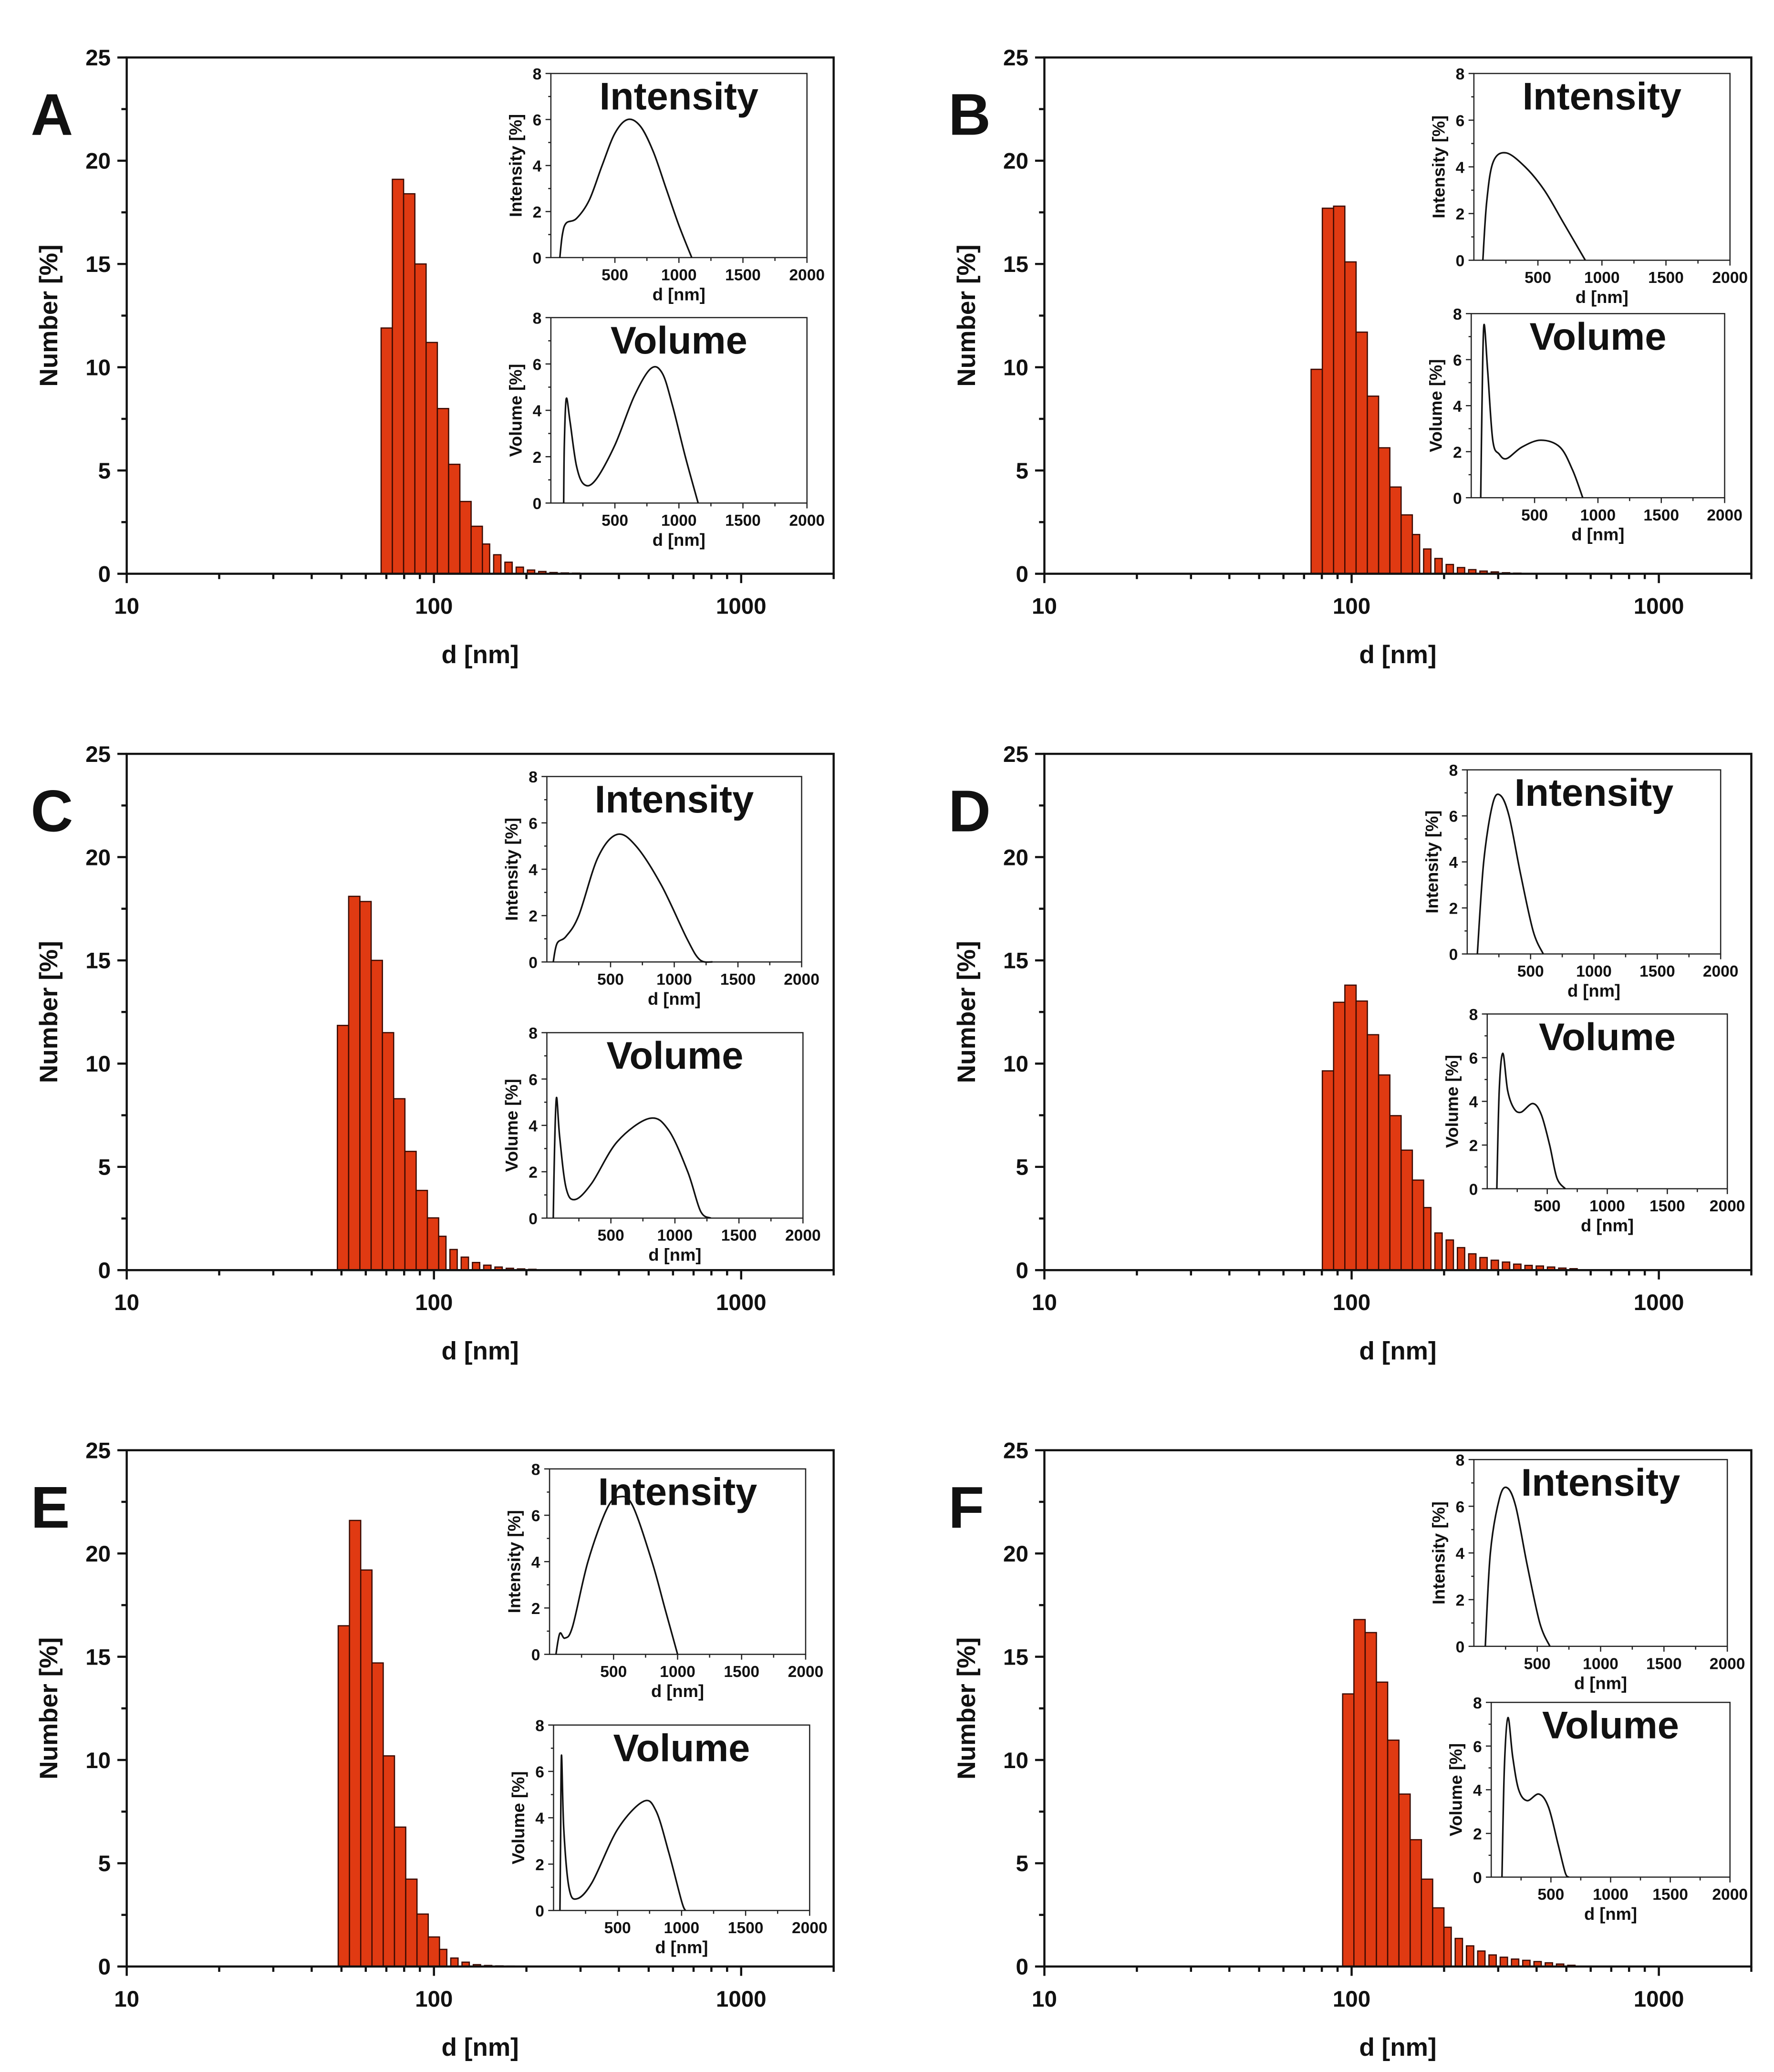 This screenshot has width=1774, height=2072. I want to click on inset-y-axis-label: Intensity [%], so click(514, 1561).